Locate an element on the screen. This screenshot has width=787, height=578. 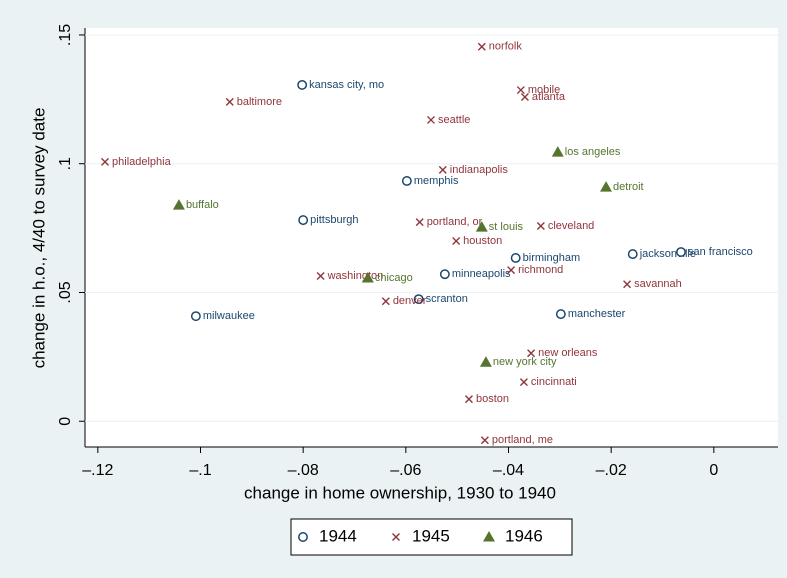
point-label: detroit is located at coordinates (628, 187).